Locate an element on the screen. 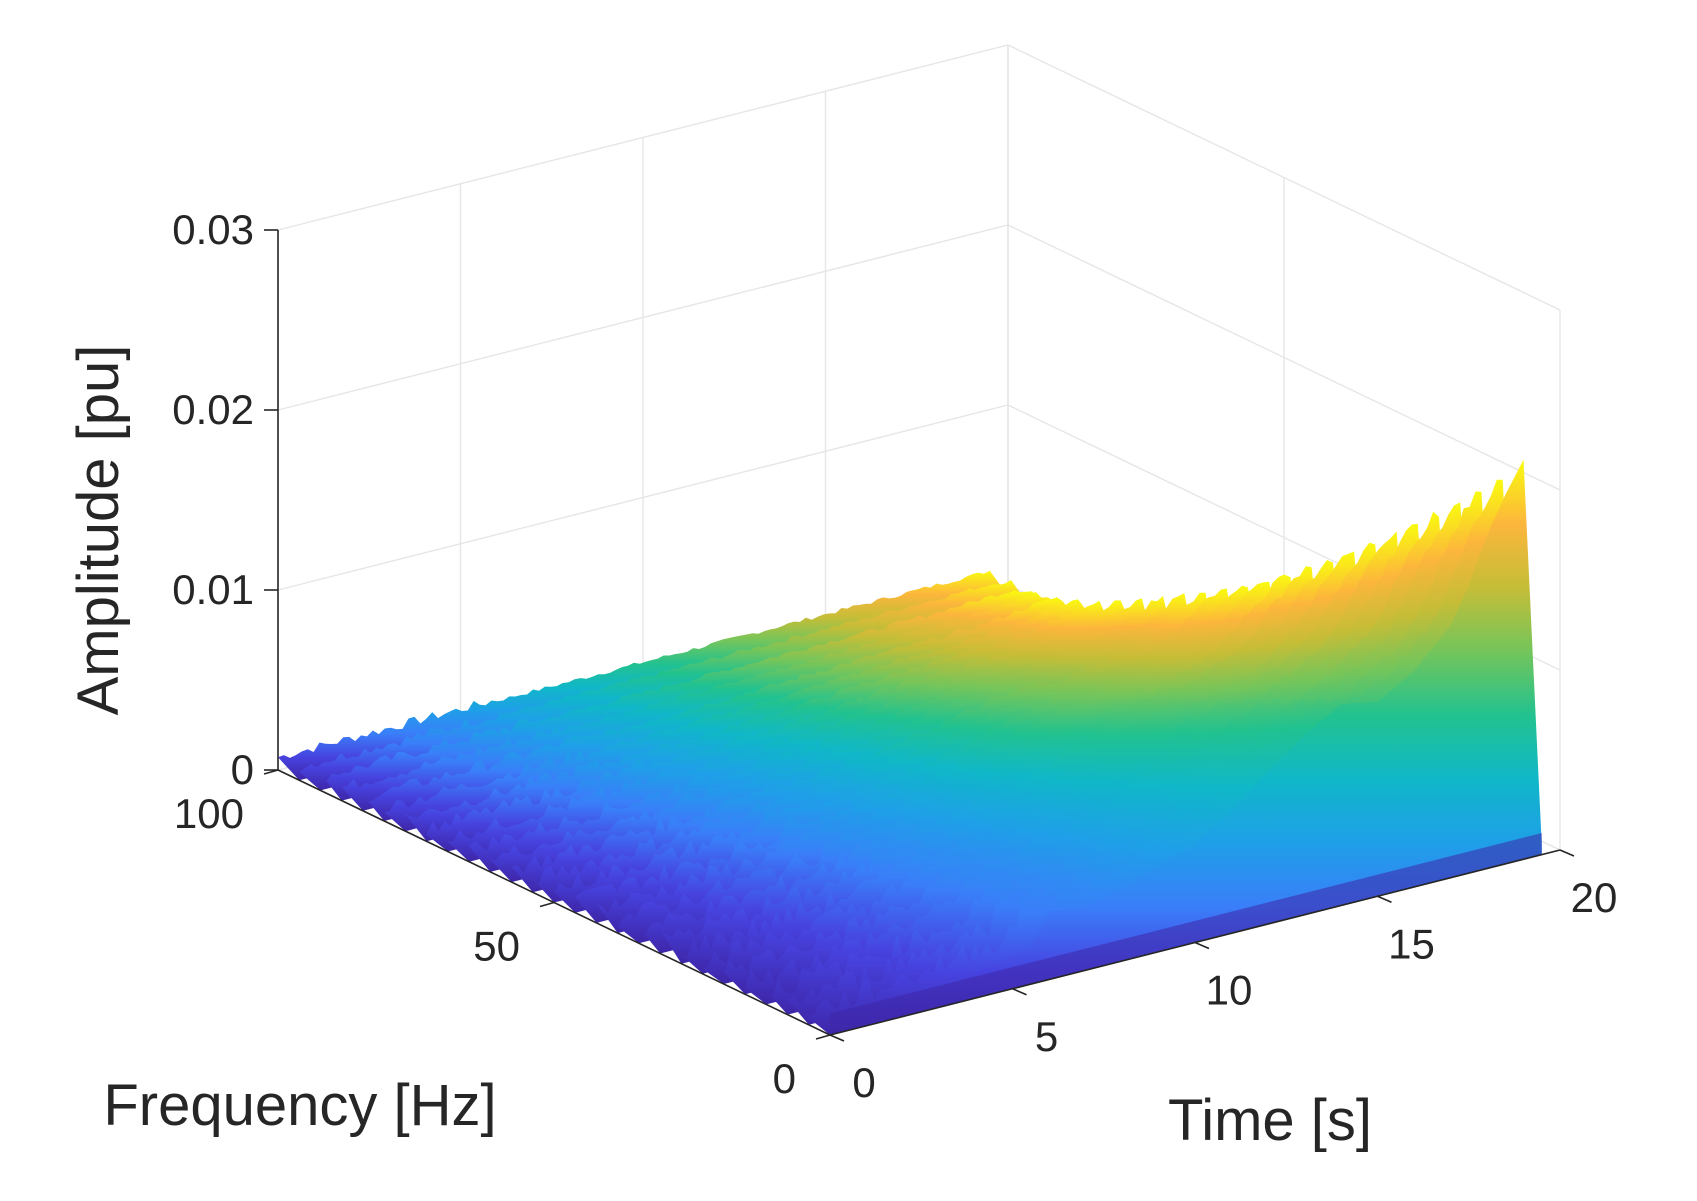  time-tick-label: 5 is located at coordinates (1046, 1036).